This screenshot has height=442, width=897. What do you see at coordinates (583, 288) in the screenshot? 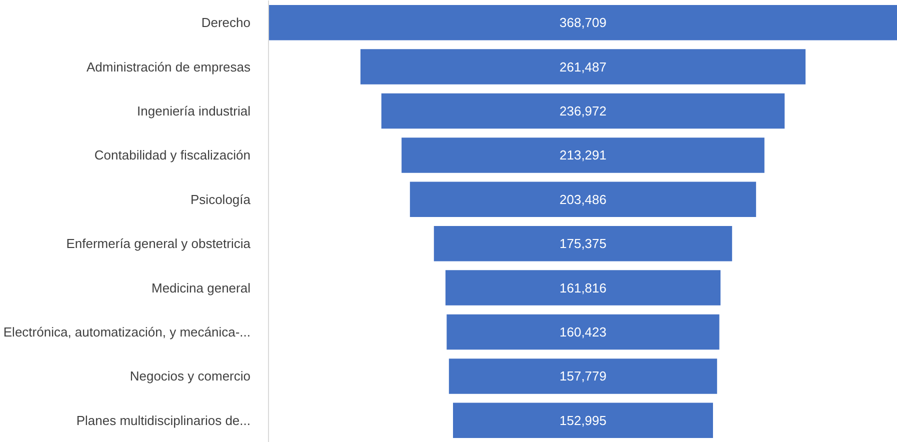
I see `data-label: 161,816` at bounding box center [583, 288].